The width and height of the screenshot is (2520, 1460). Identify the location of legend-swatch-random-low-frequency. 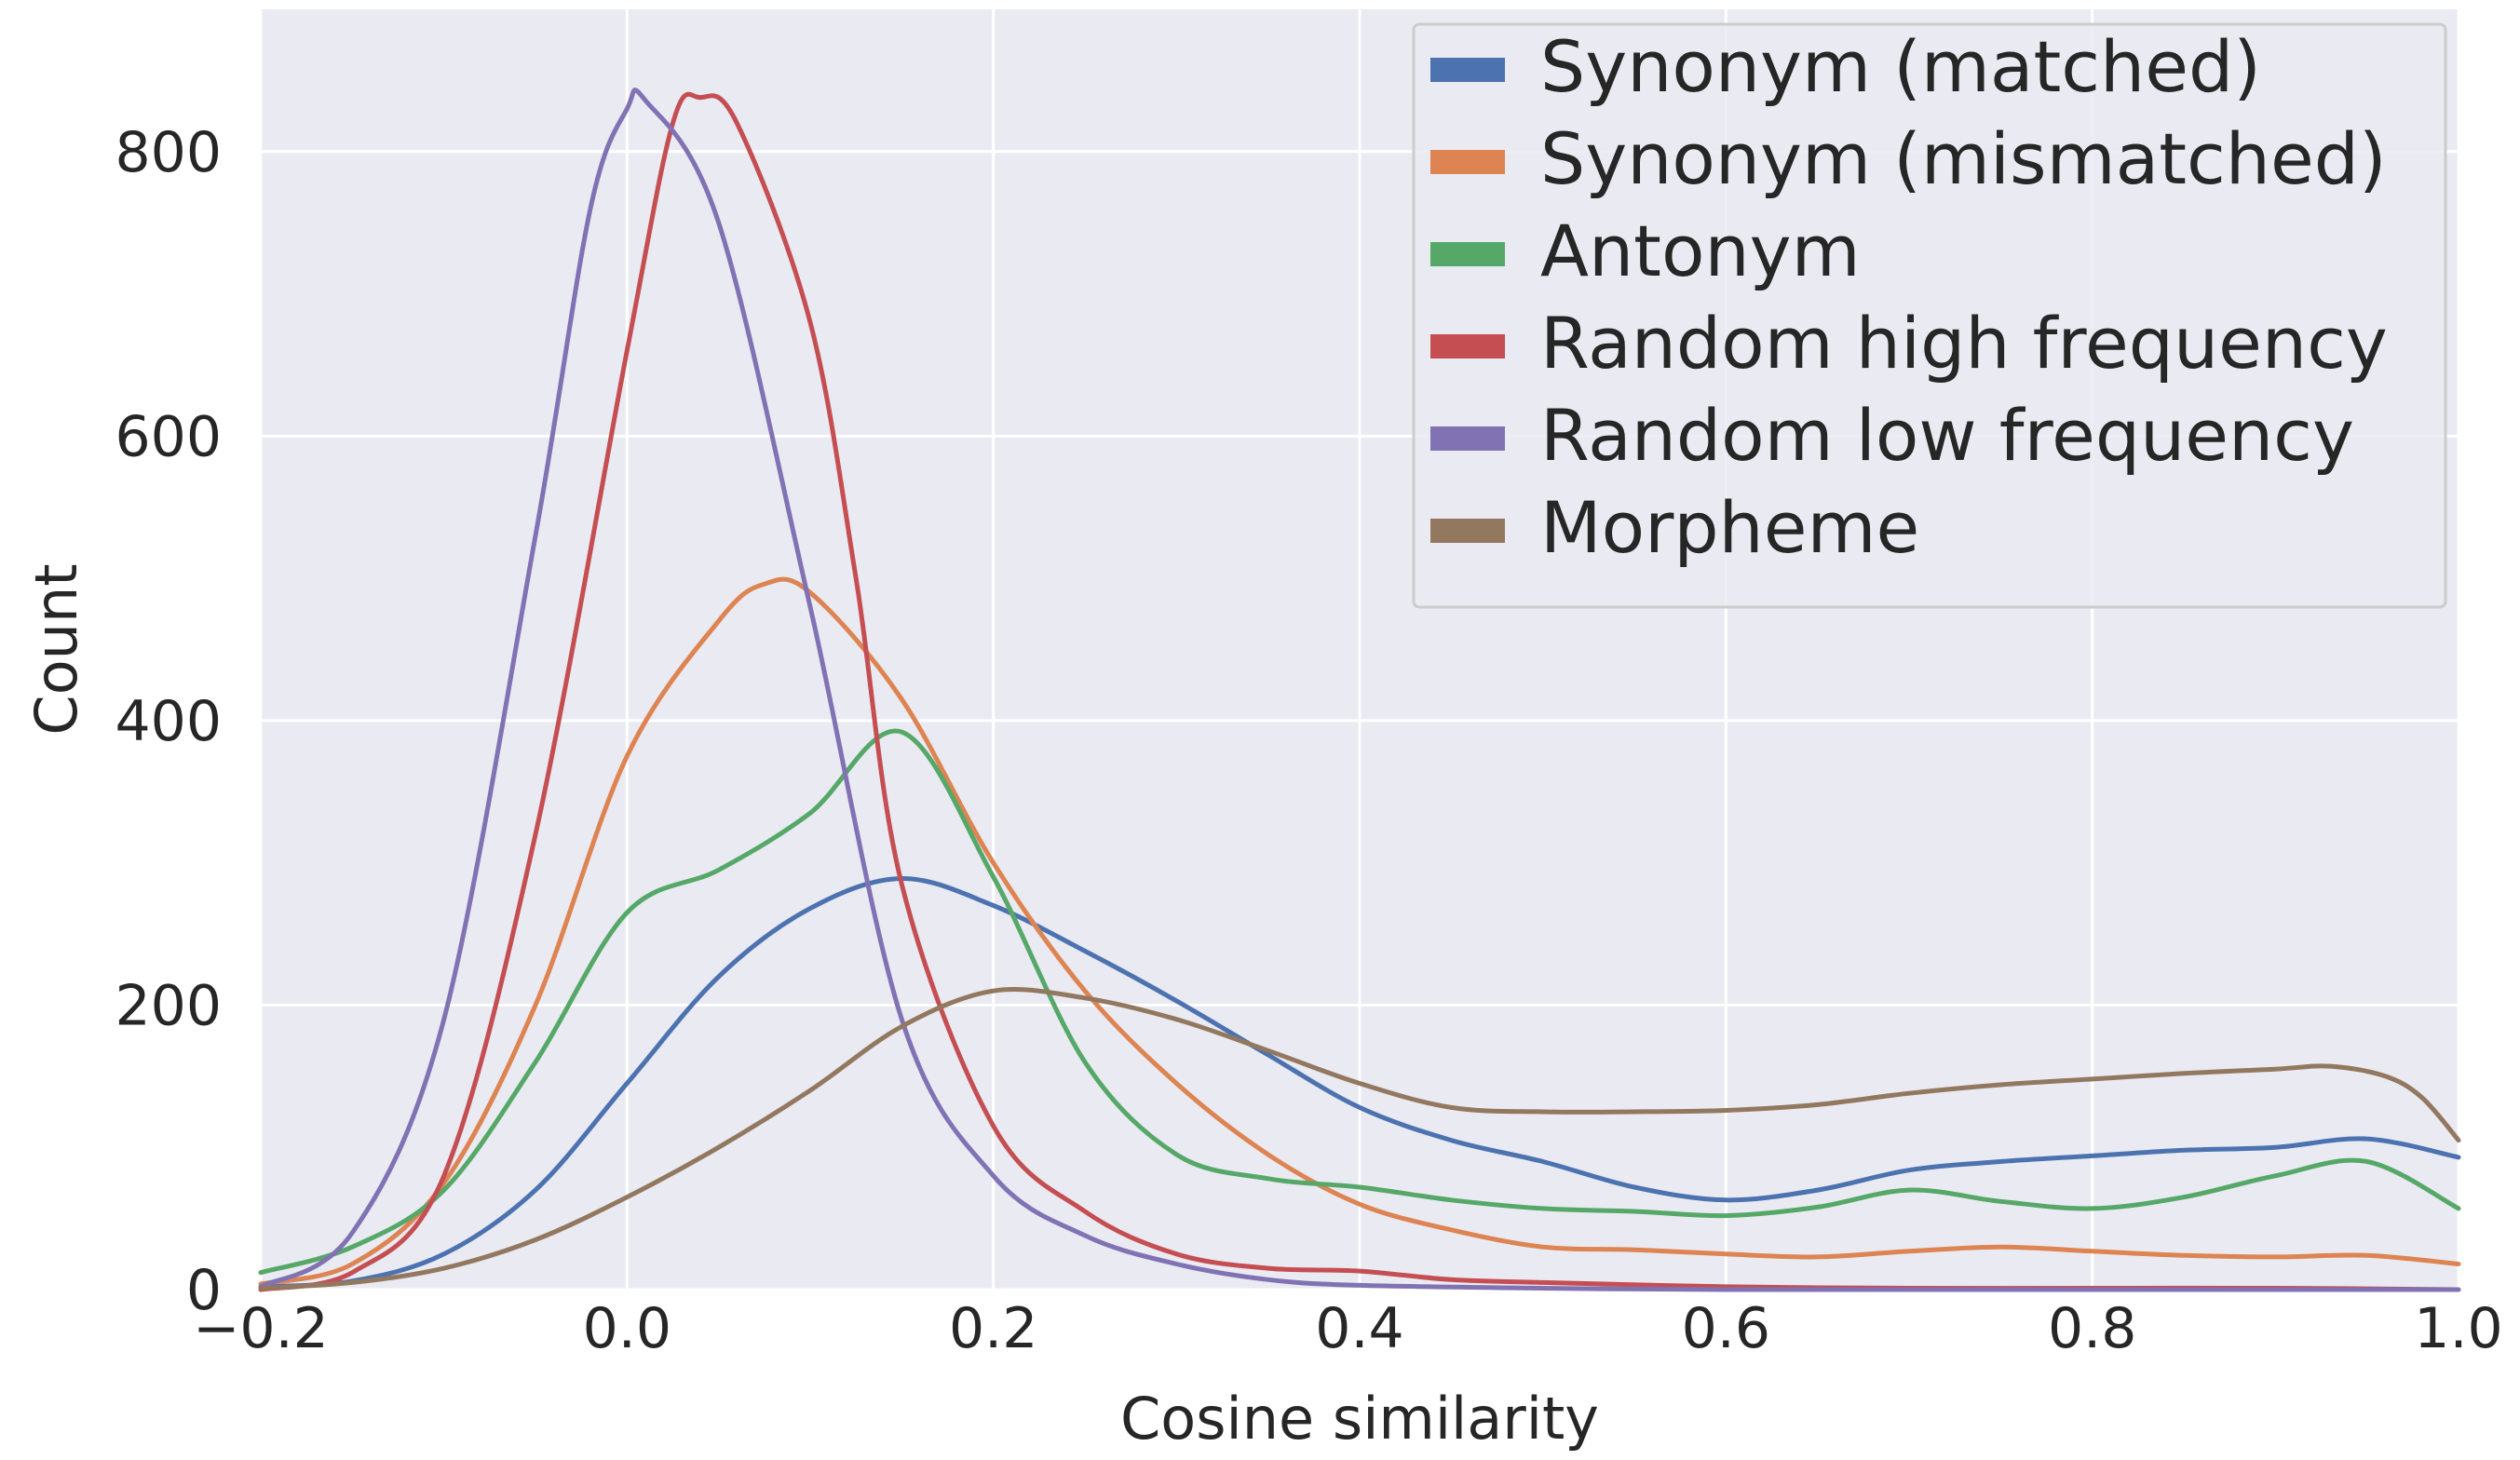
(1467, 438).